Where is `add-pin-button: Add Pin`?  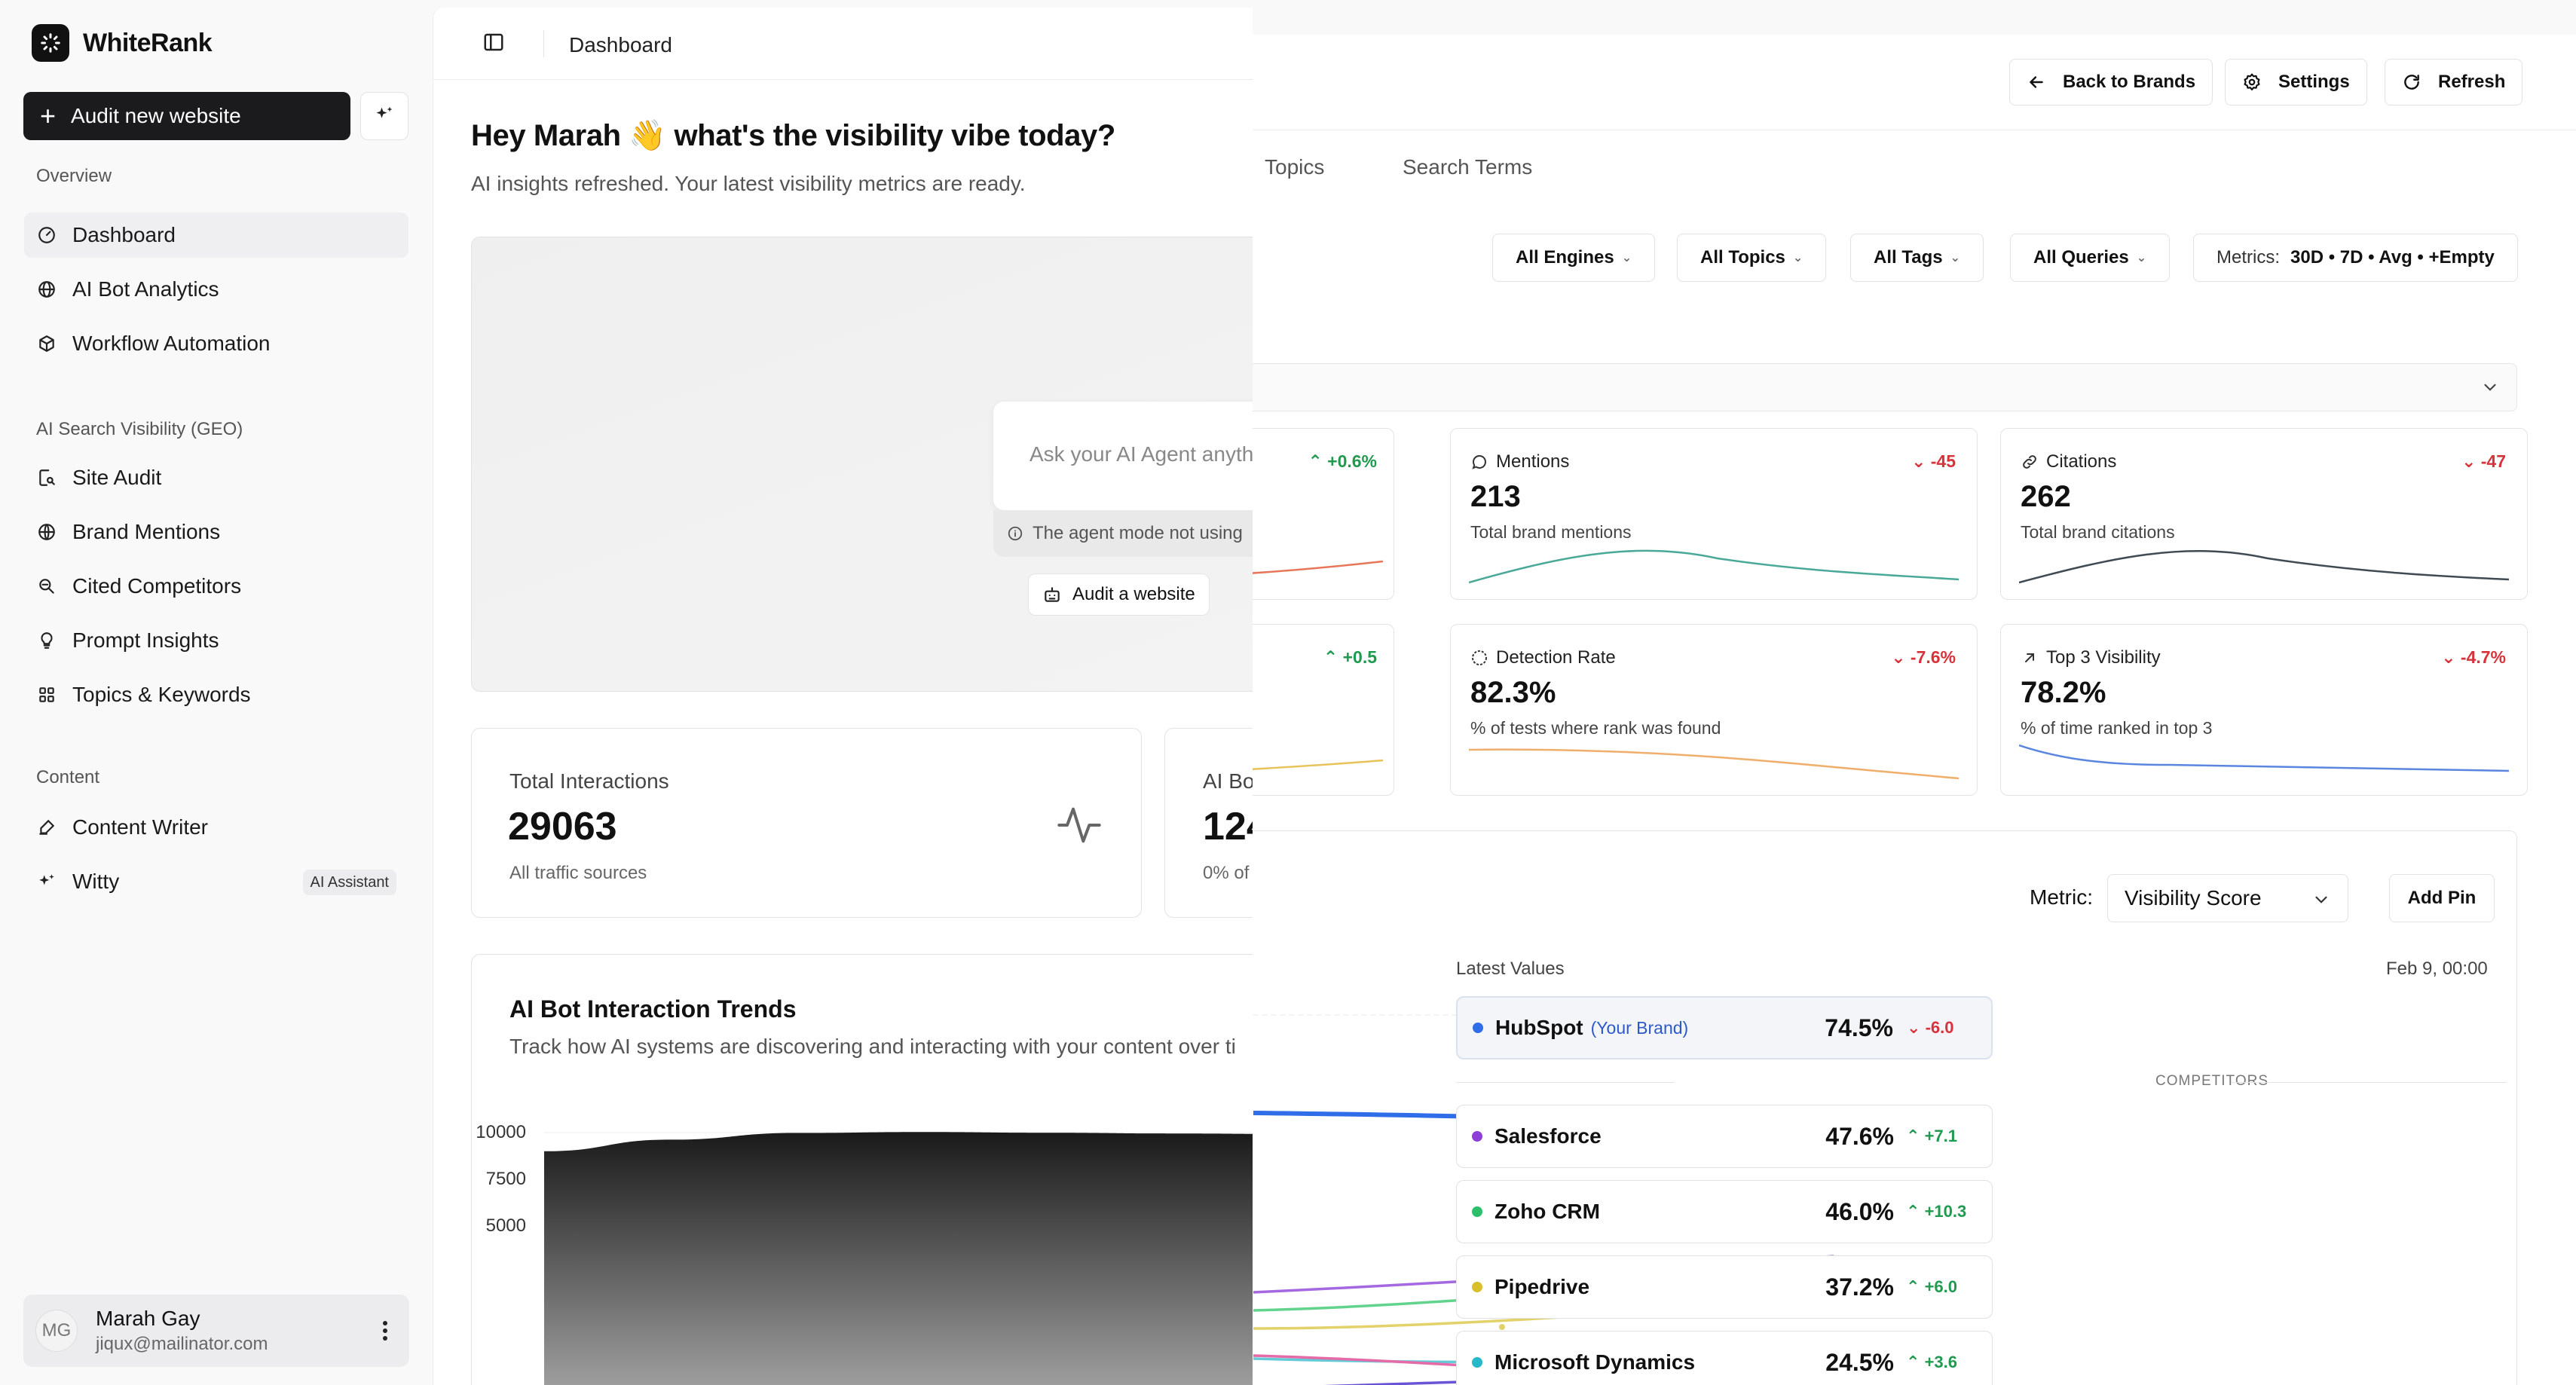
add-pin-button: Add Pin is located at coordinates (2442, 898).